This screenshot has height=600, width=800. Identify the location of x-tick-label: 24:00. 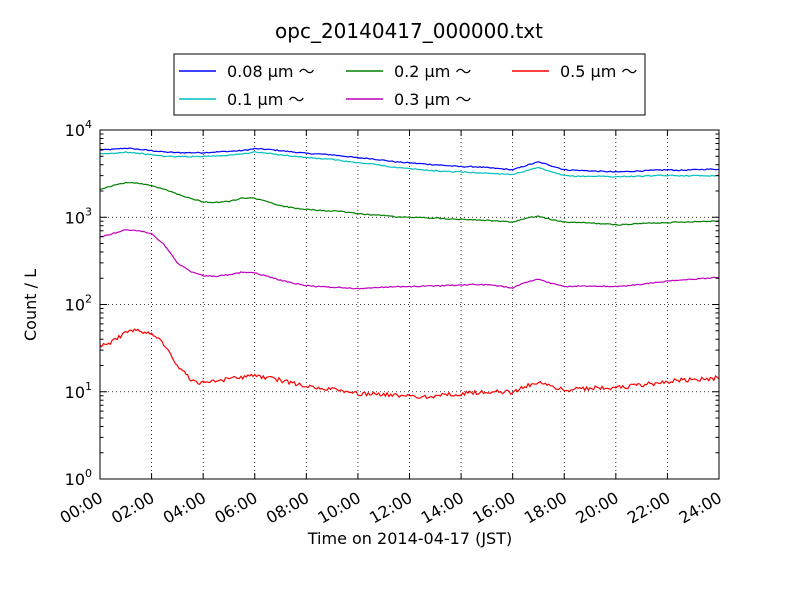
(700, 508).